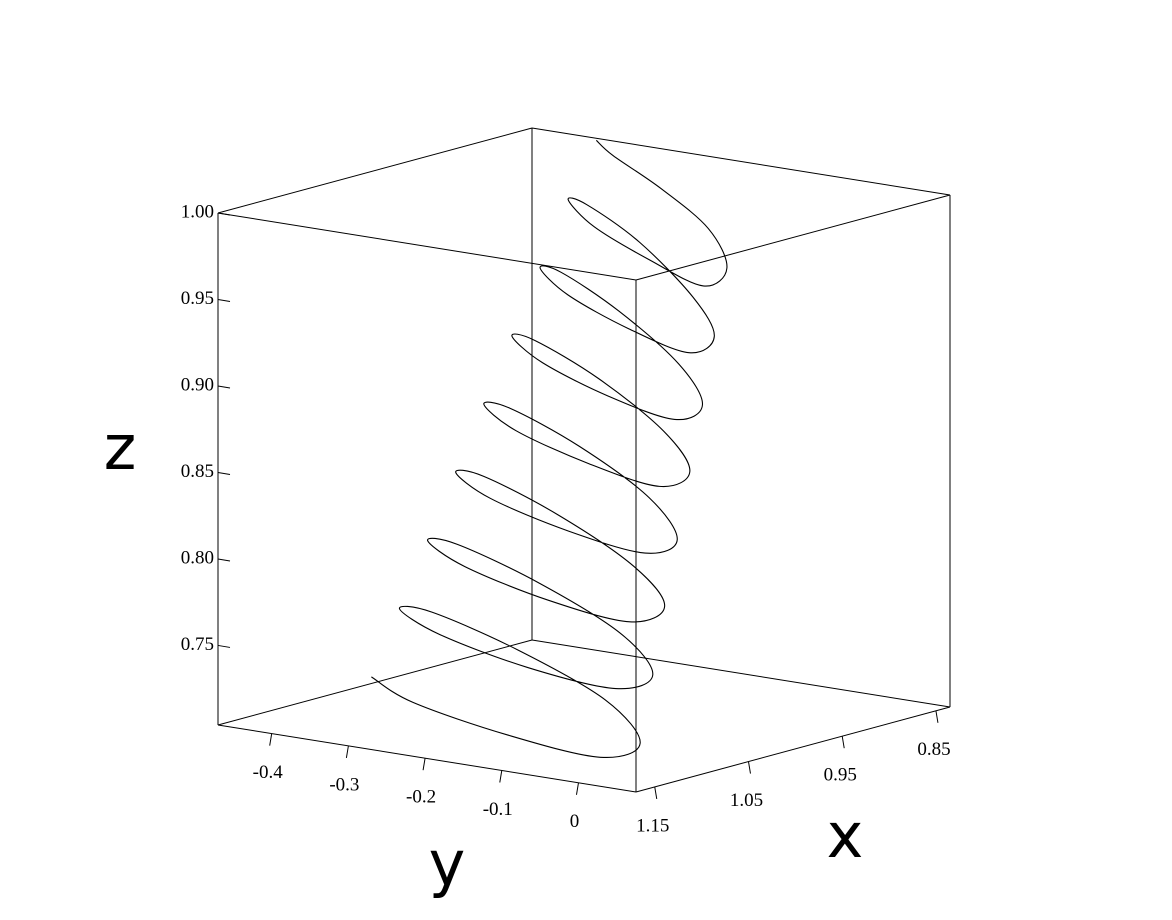  I want to click on y-axis-title: y, so click(447, 863).